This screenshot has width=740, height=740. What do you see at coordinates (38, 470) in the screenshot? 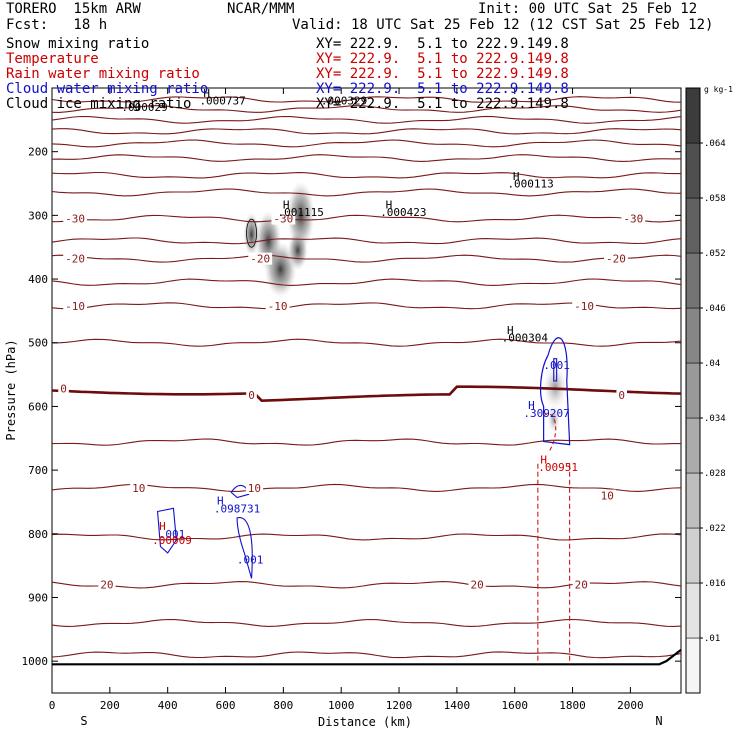
I see `y-tick-label: 700` at bounding box center [38, 470].